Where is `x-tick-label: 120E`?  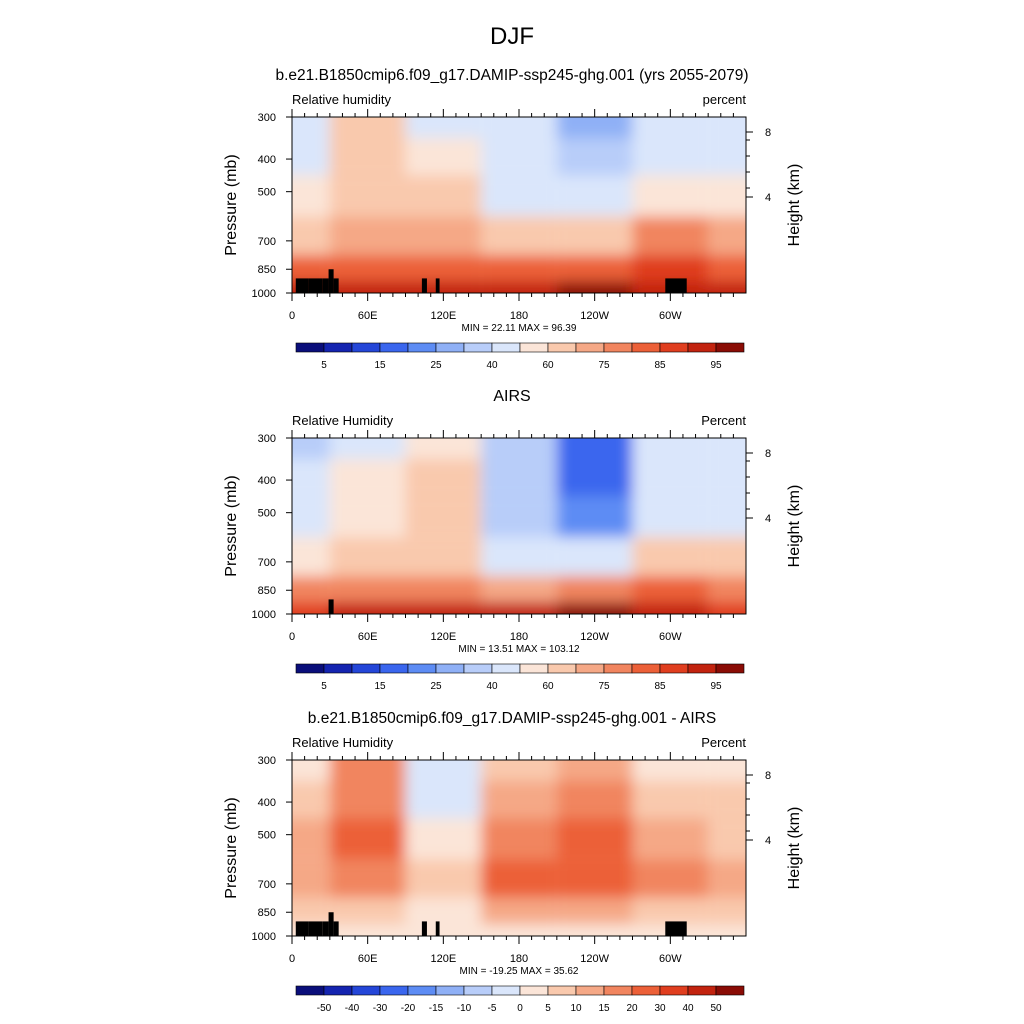
x-tick-label: 120E is located at coordinates (443, 959).